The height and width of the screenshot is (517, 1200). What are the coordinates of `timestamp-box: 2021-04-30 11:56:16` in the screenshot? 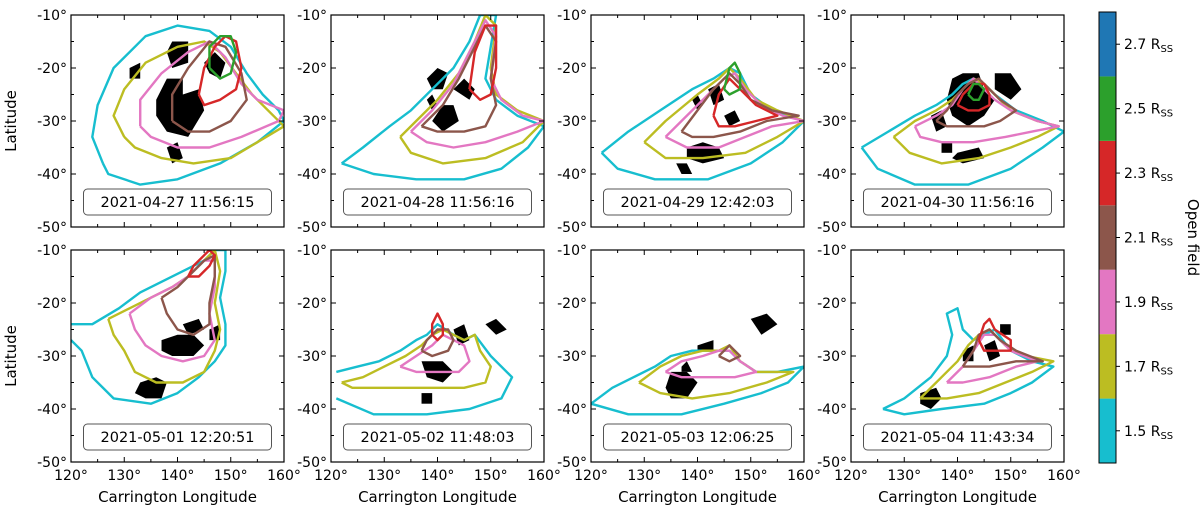 It's located at (957, 202).